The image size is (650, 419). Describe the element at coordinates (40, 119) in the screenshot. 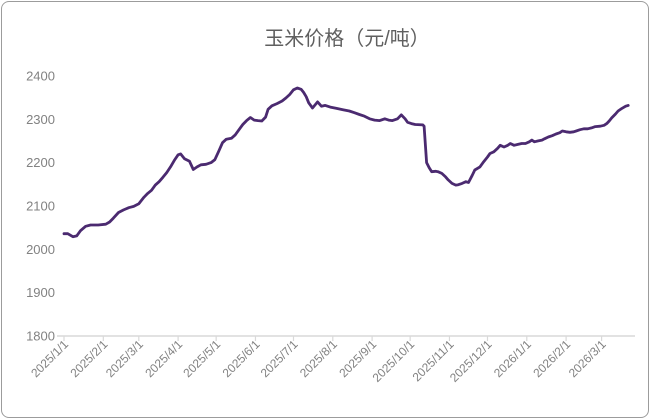

I see `y-tick-label: 2300` at that location.